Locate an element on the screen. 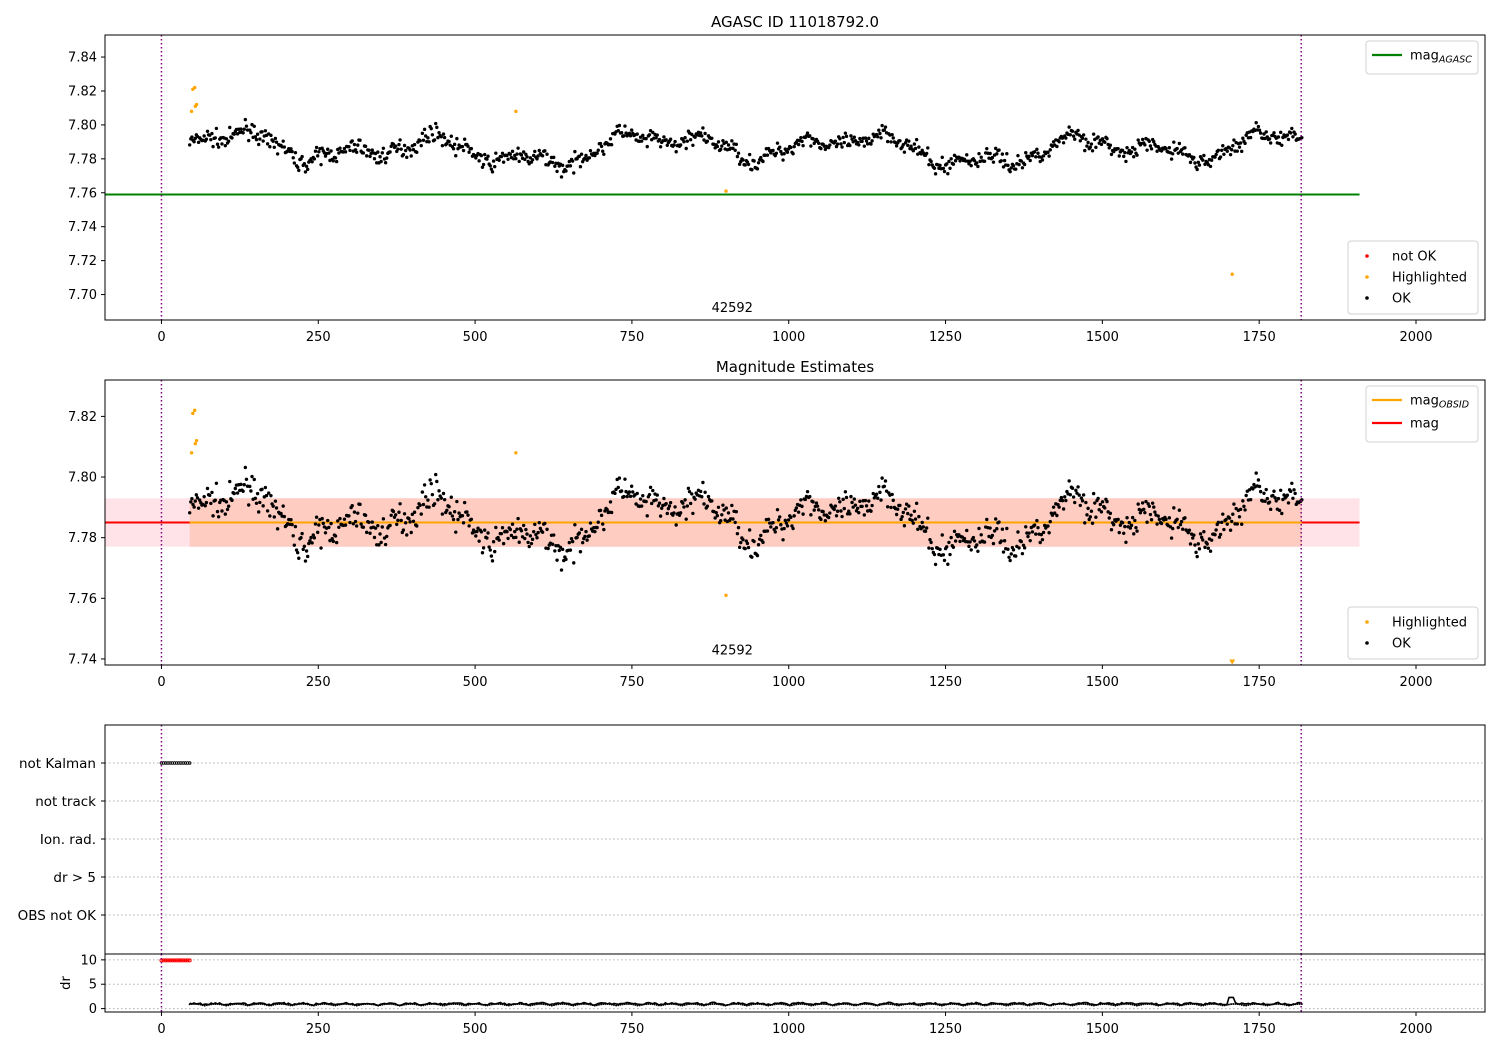  x-tick-label: 1000 is located at coordinates (788, 1029).